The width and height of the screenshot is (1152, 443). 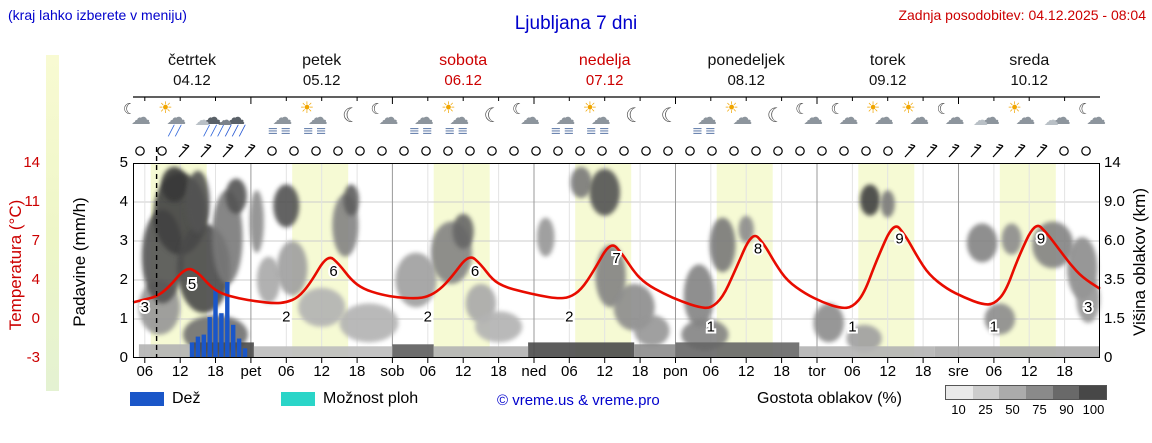 What do you see at coordinates (251, 371) in the screenshot?
I see `day-tick-label: pet` at bounding box center [251, 371].